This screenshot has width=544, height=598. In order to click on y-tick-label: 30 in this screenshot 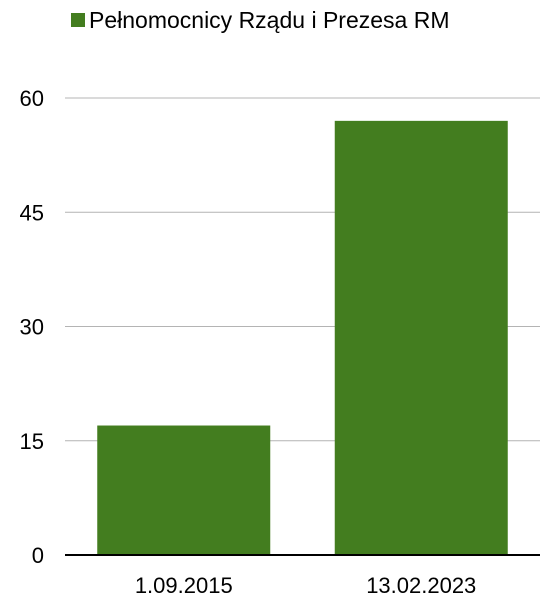, I will do `click(32, 327)`.